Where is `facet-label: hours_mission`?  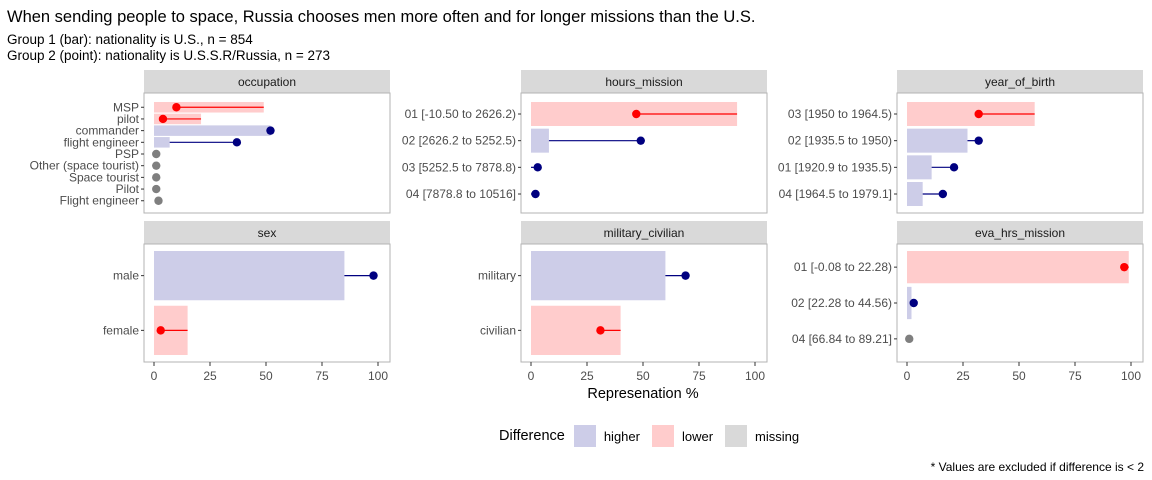 facet-label: hours_mission is located at coordinates (643, 82).